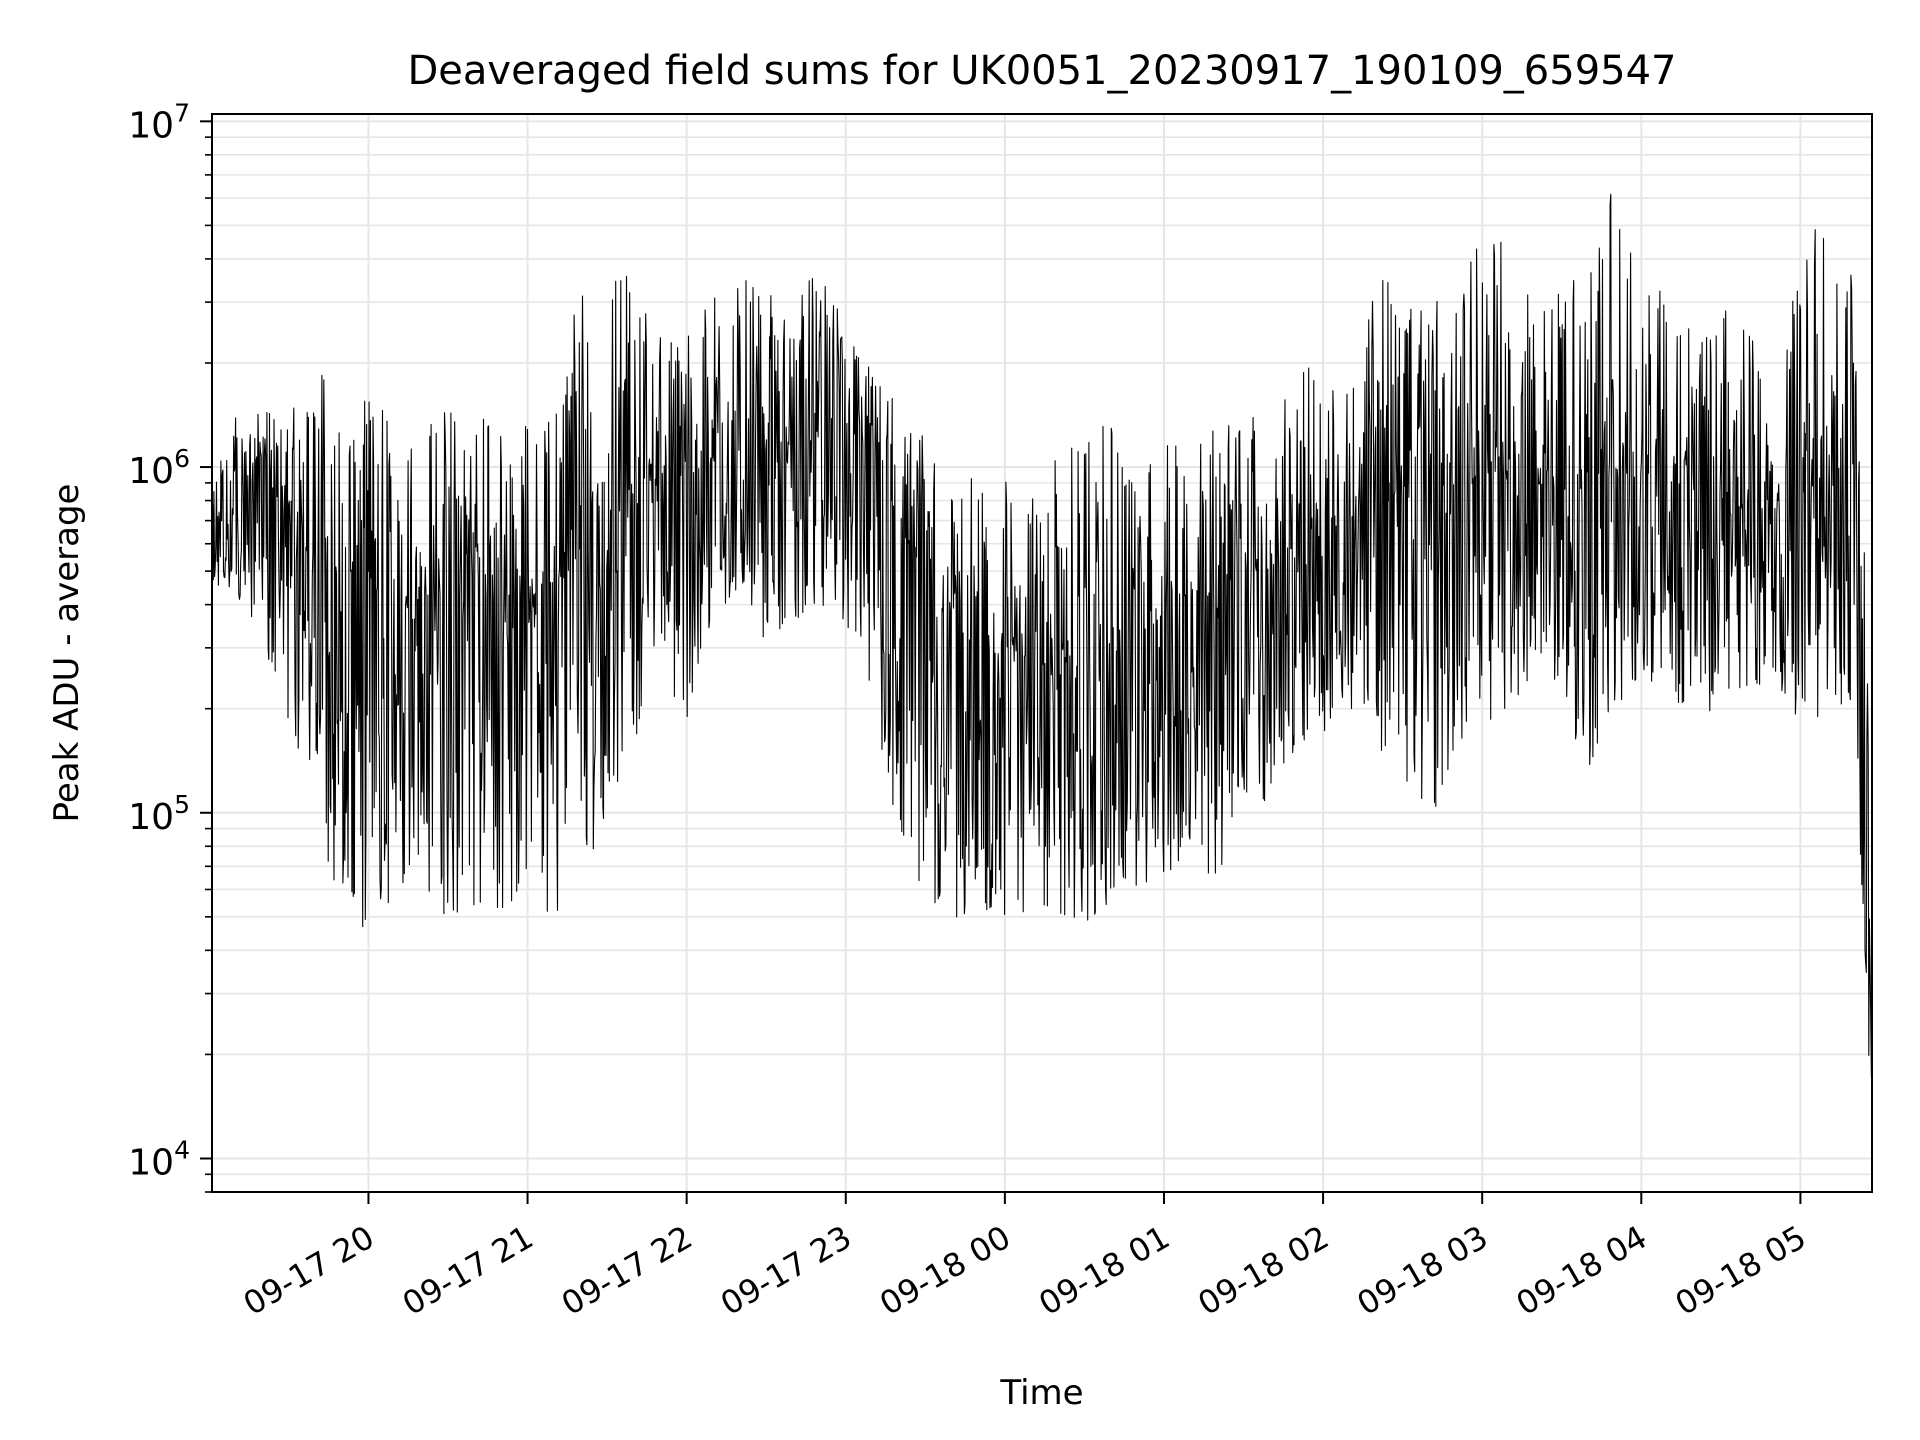 This screenshot has height=1440, width=1920. I want to click on x-axis-label: Time, so click(1041, 1393).